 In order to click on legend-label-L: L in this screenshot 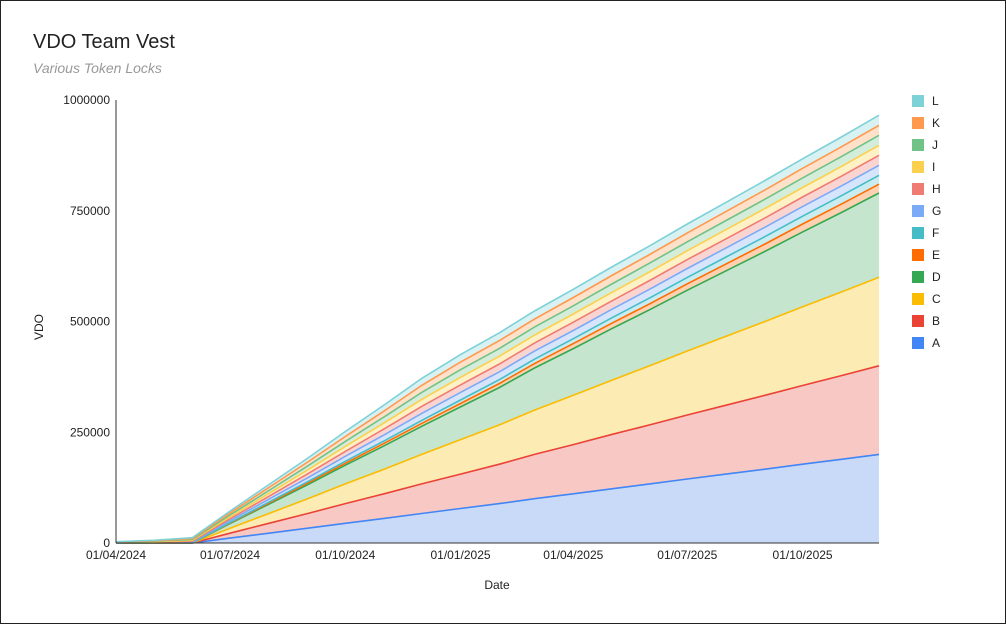, I will do `click(935, 101)`.